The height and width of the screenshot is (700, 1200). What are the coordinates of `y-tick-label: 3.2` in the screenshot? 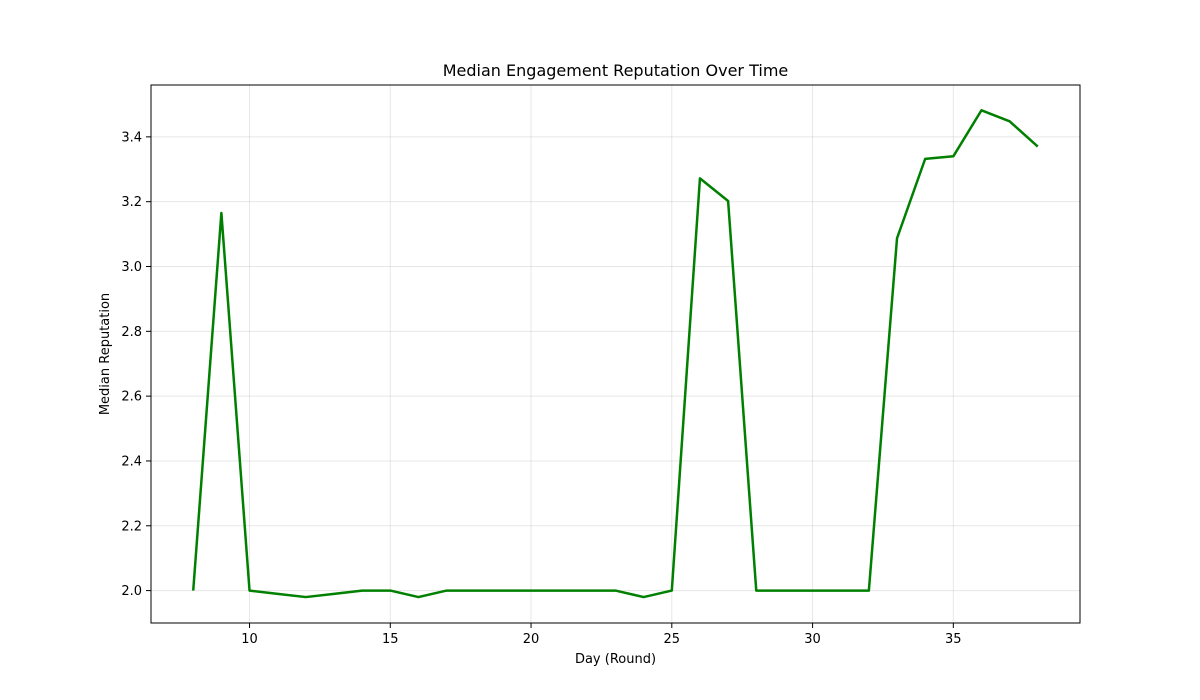 It's located at (131, 202).